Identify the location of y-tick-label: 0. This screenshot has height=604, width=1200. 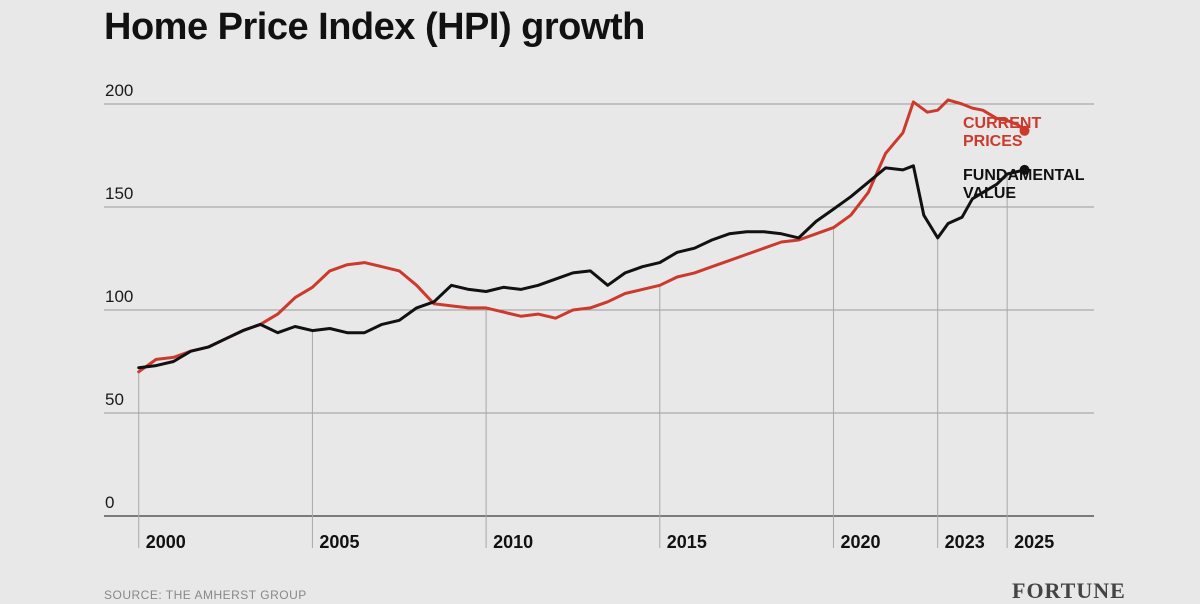
(109, 502).